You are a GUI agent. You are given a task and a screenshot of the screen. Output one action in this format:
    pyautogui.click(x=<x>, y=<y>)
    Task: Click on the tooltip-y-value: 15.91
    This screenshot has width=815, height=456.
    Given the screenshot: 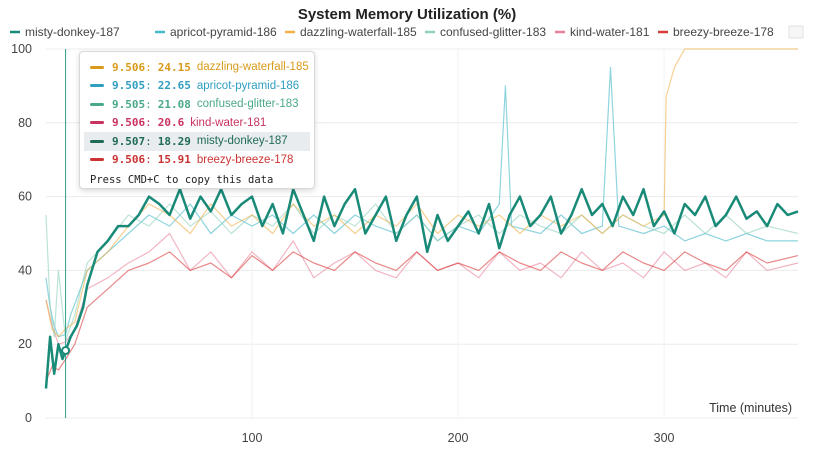 What is the action you would take?
    pyautogui.click(x=174, y=160)
    